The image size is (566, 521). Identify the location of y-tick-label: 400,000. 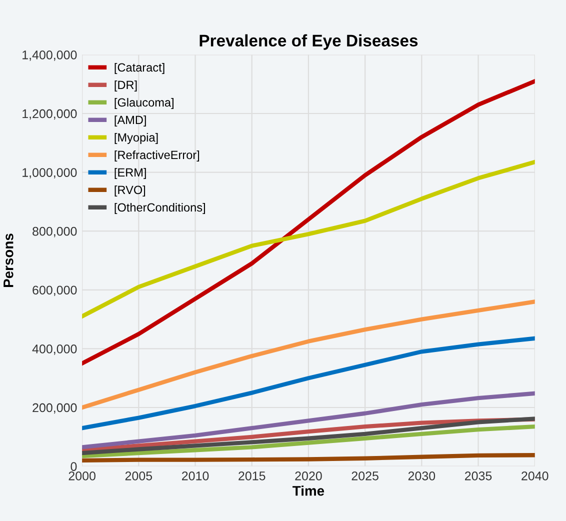
(54, 349).